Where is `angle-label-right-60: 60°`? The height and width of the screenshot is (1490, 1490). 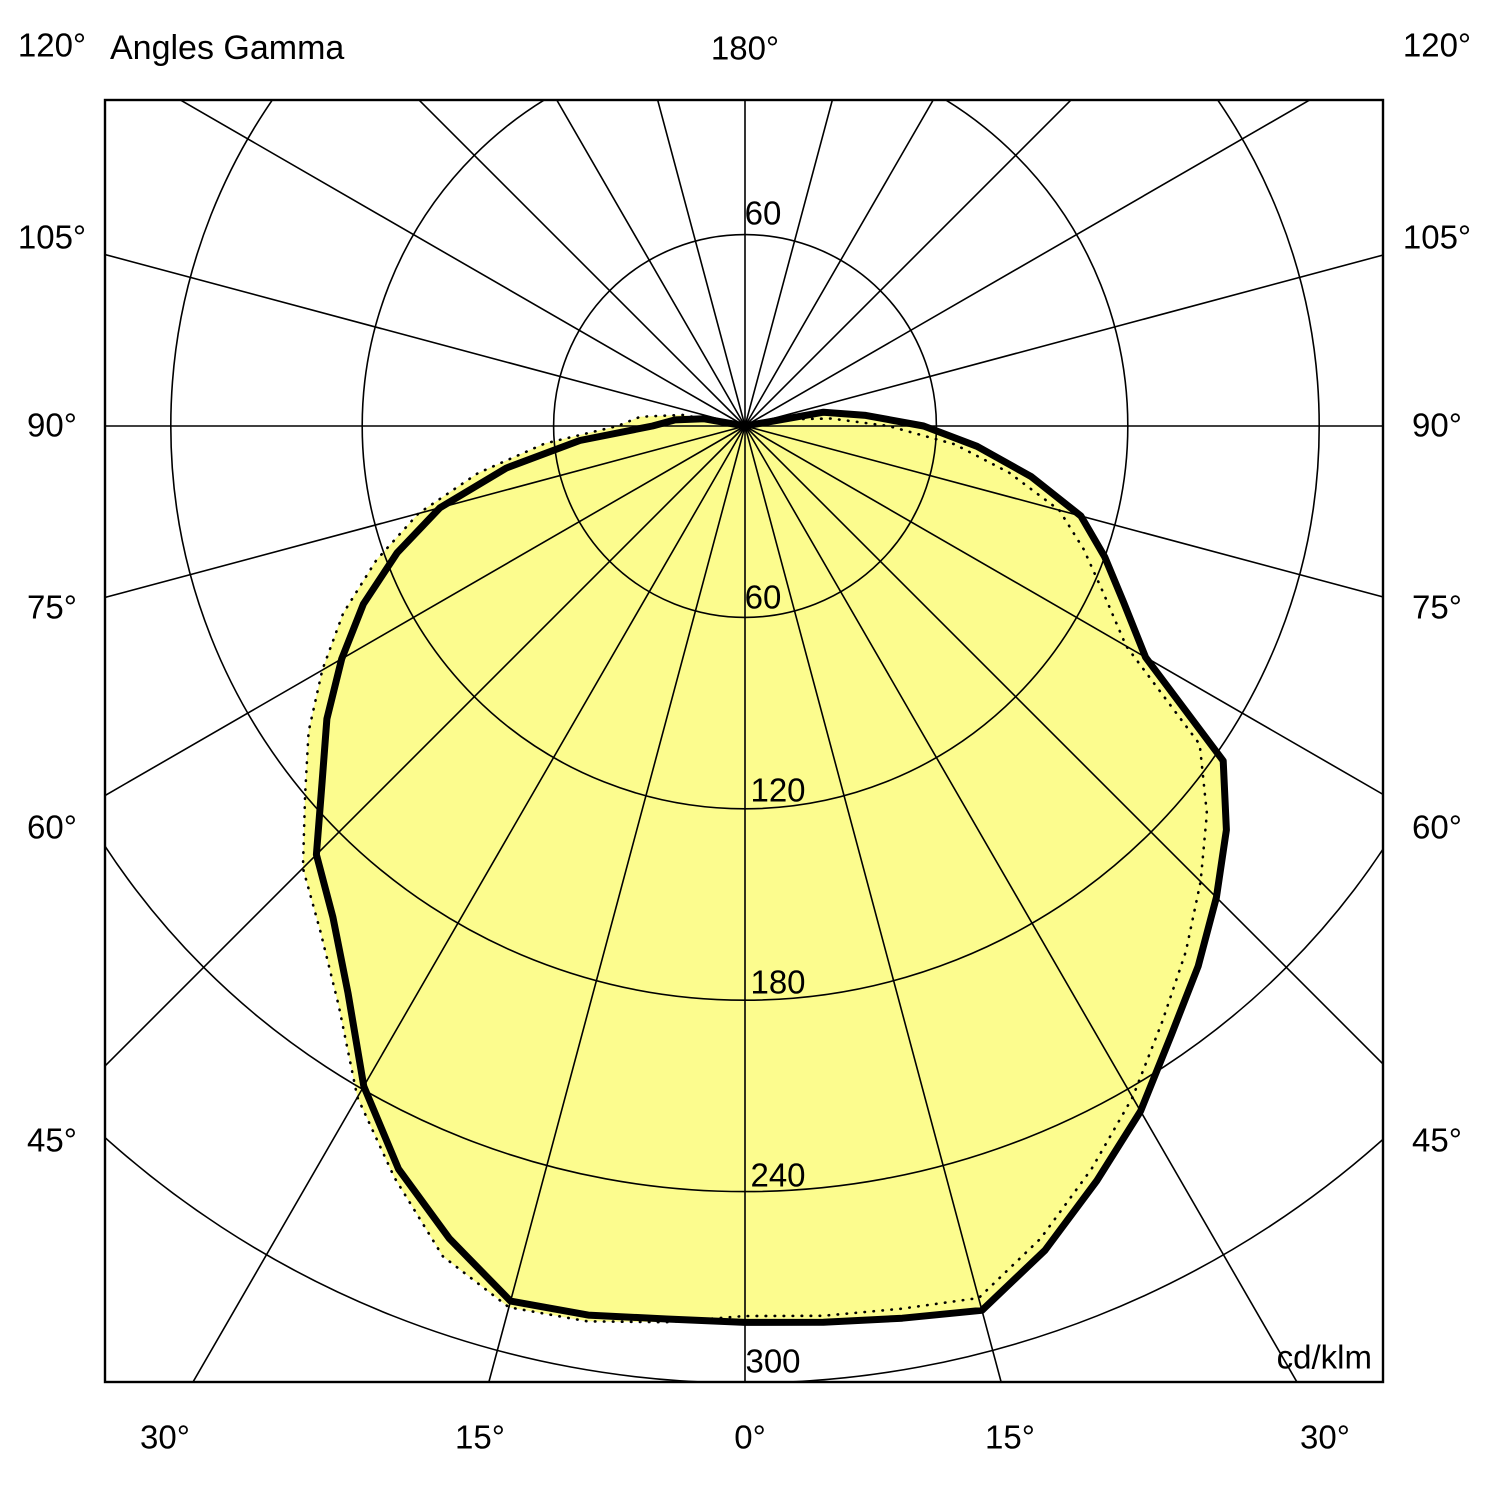 angle-label-right-60: 60° is located at coordinates (1437, 827).